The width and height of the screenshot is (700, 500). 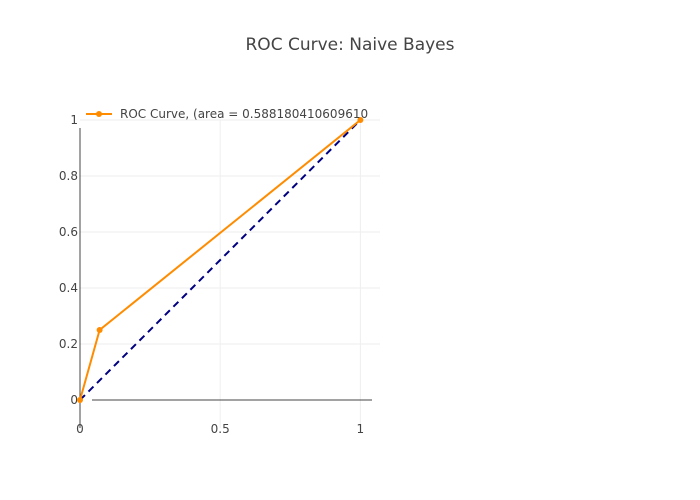 I want to click on chart-title: ROC Curve: Naive Bayes, so click(x=350, y=45).